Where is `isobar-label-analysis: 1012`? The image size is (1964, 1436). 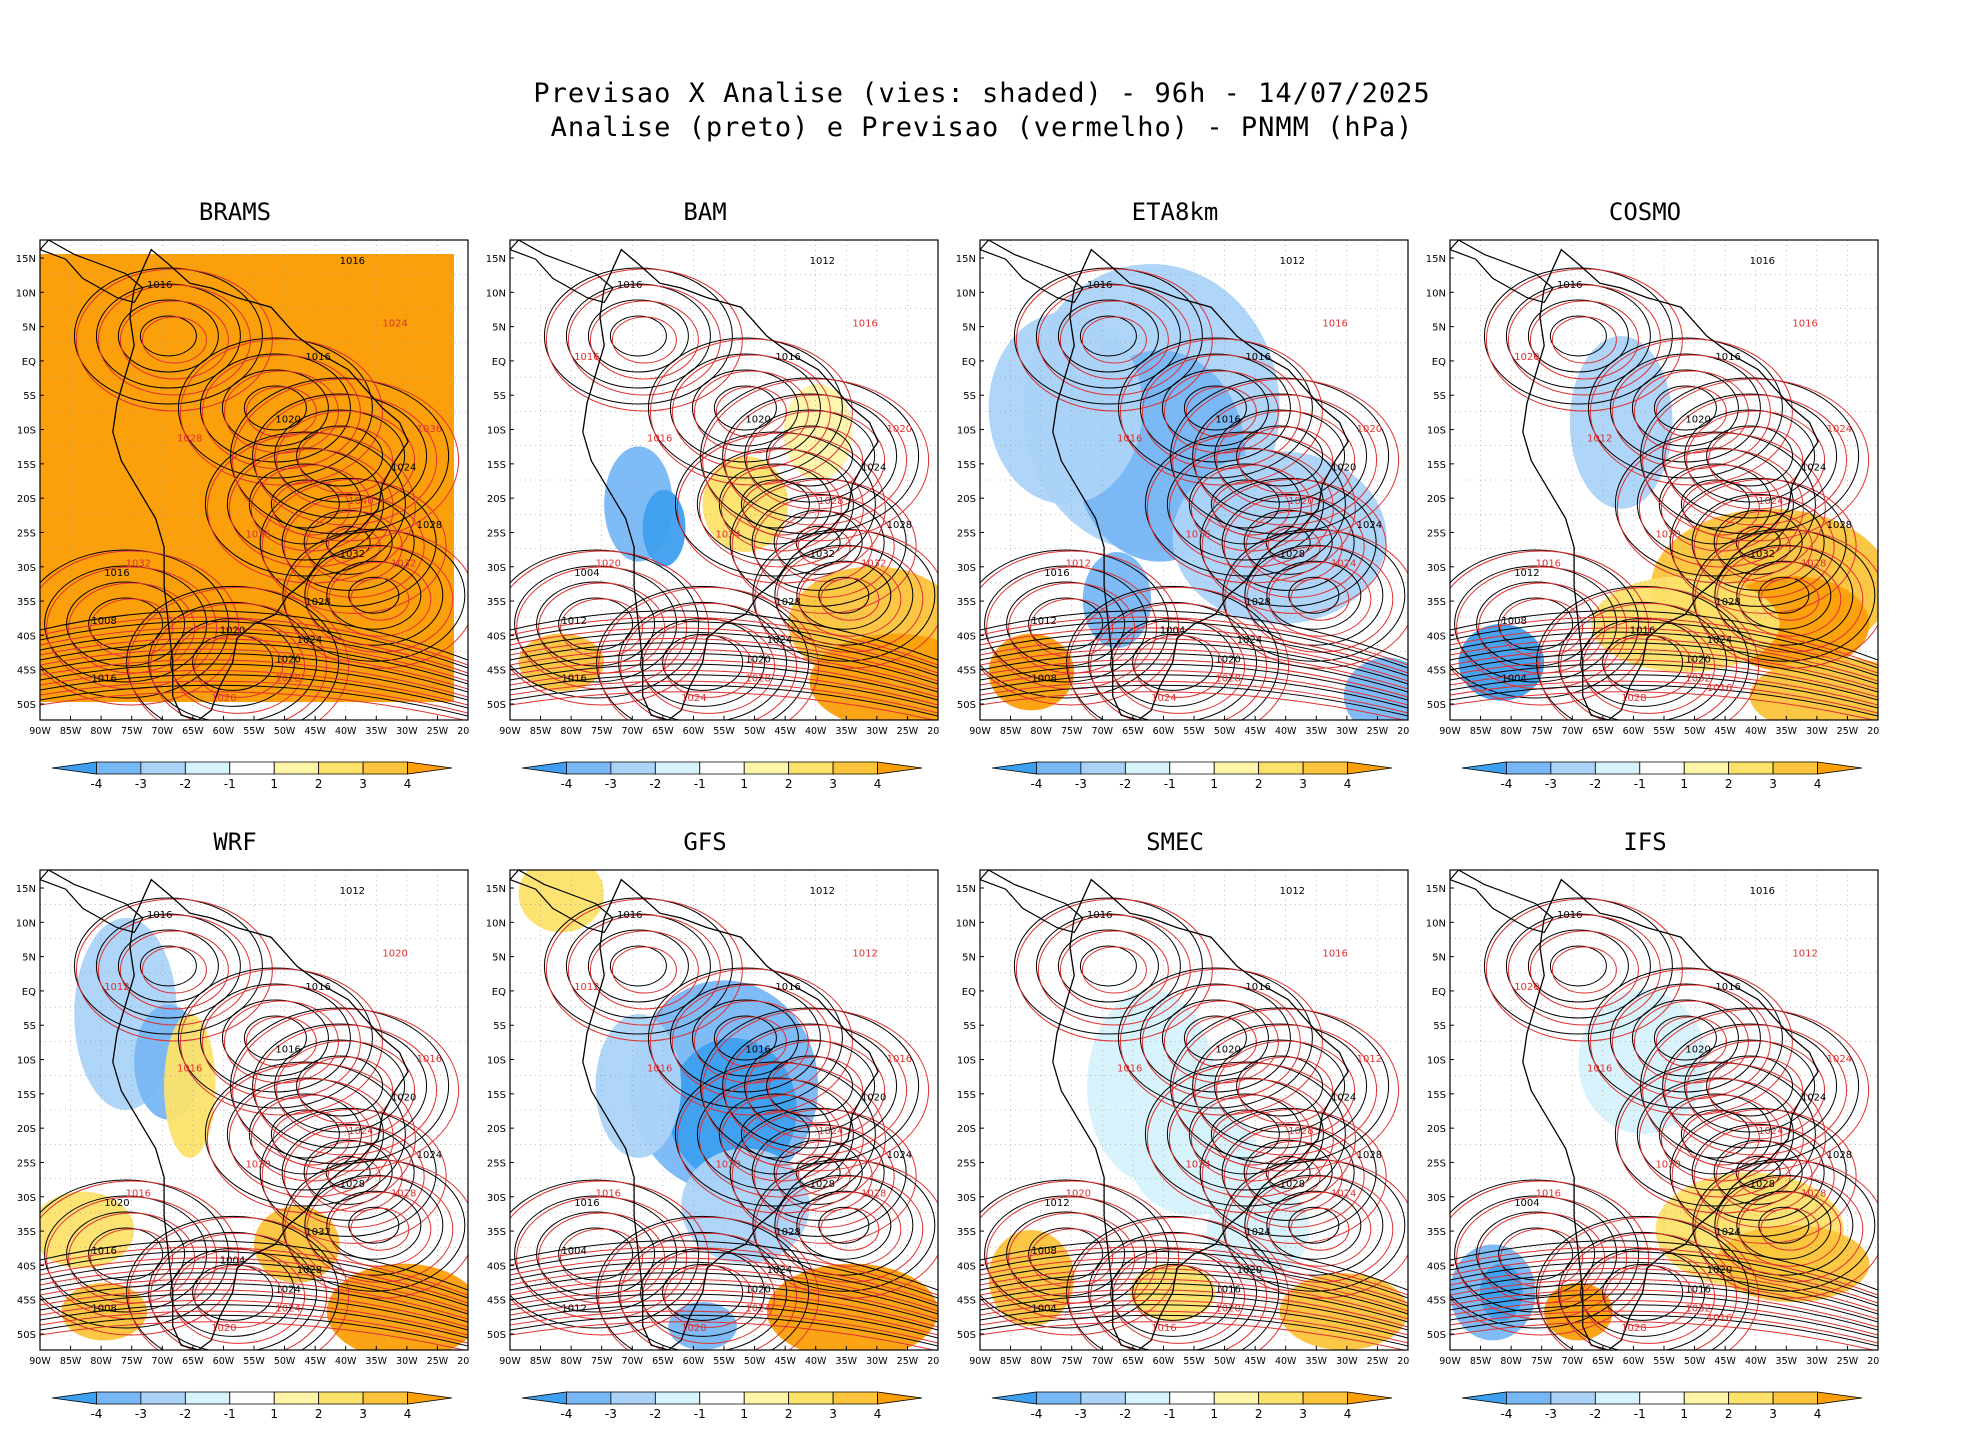
isobar-label-analysis: 1012 is located at coordinates (822, 891).